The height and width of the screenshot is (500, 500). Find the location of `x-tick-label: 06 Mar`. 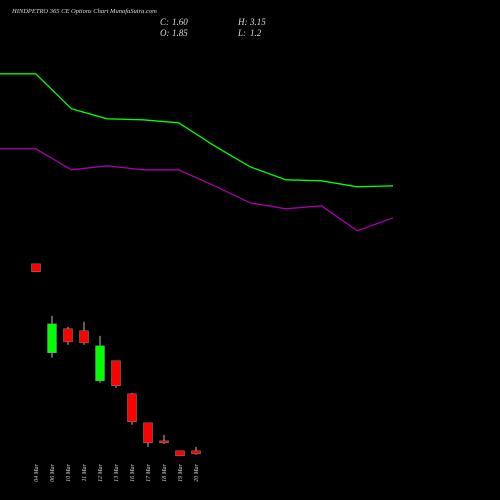

x-tick-label: 06 Mar is located at coordinates (53, 472).